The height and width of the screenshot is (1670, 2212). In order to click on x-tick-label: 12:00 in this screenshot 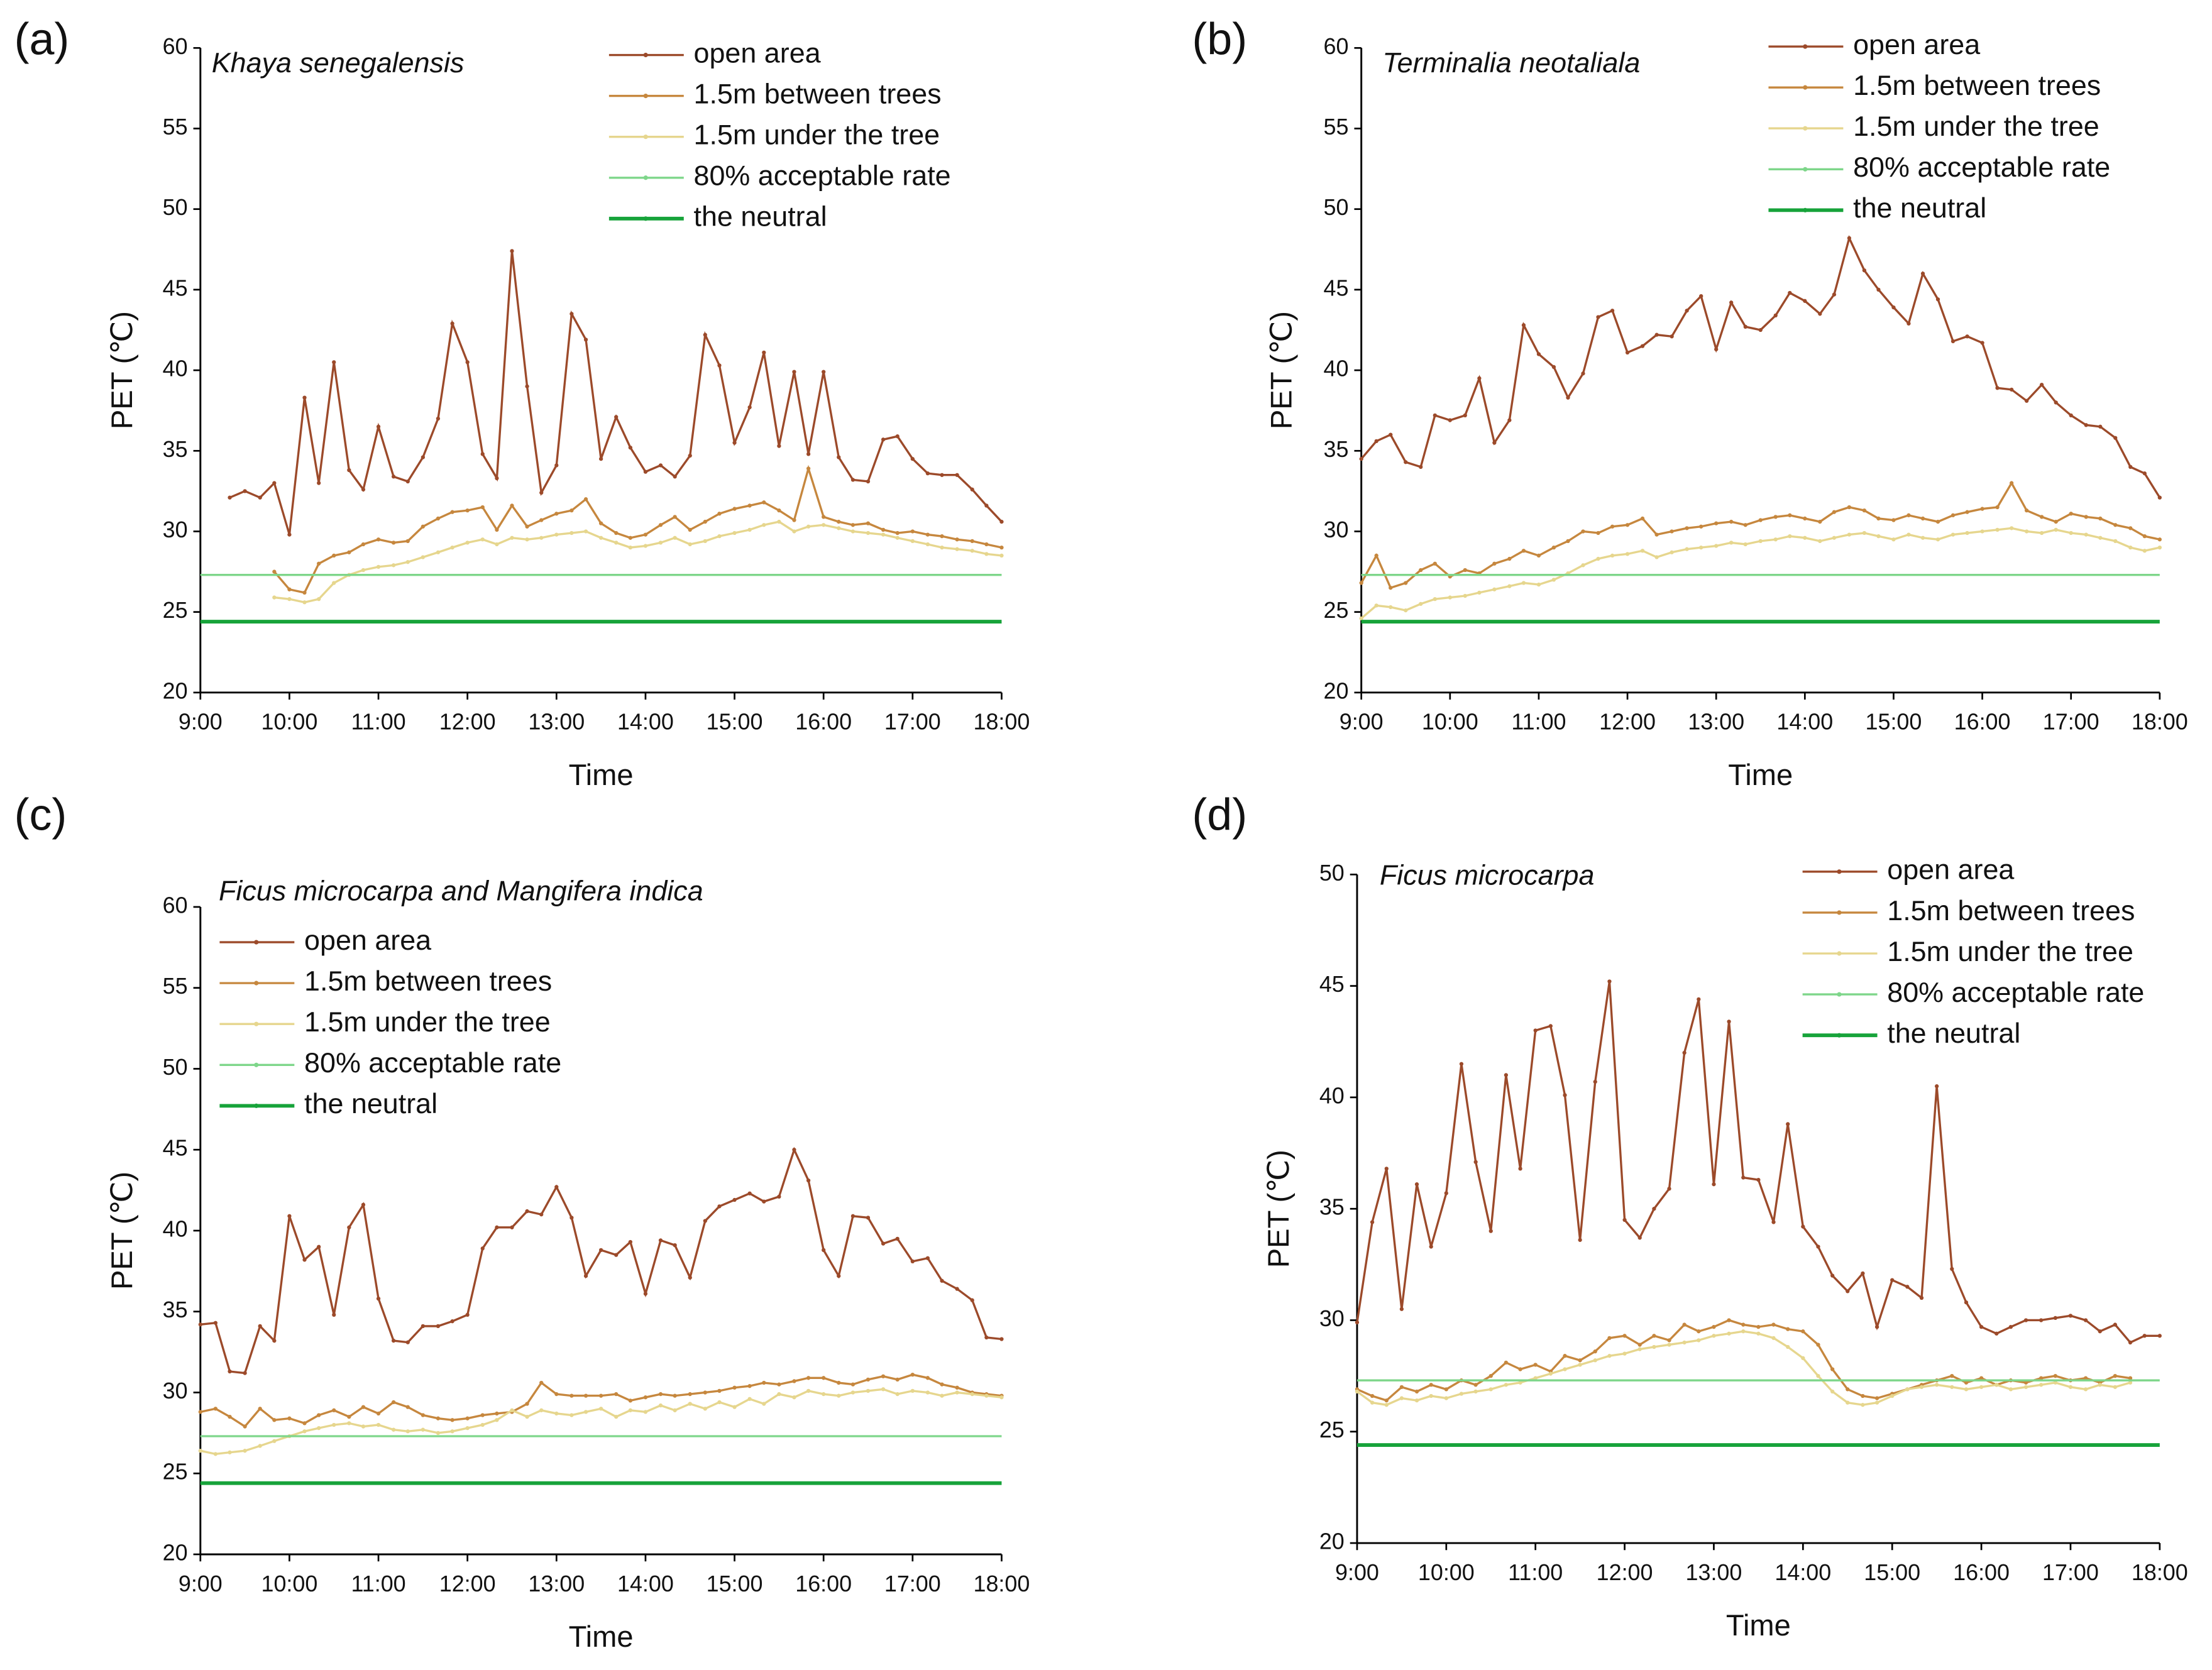, I will do `click(1627, 722)`.